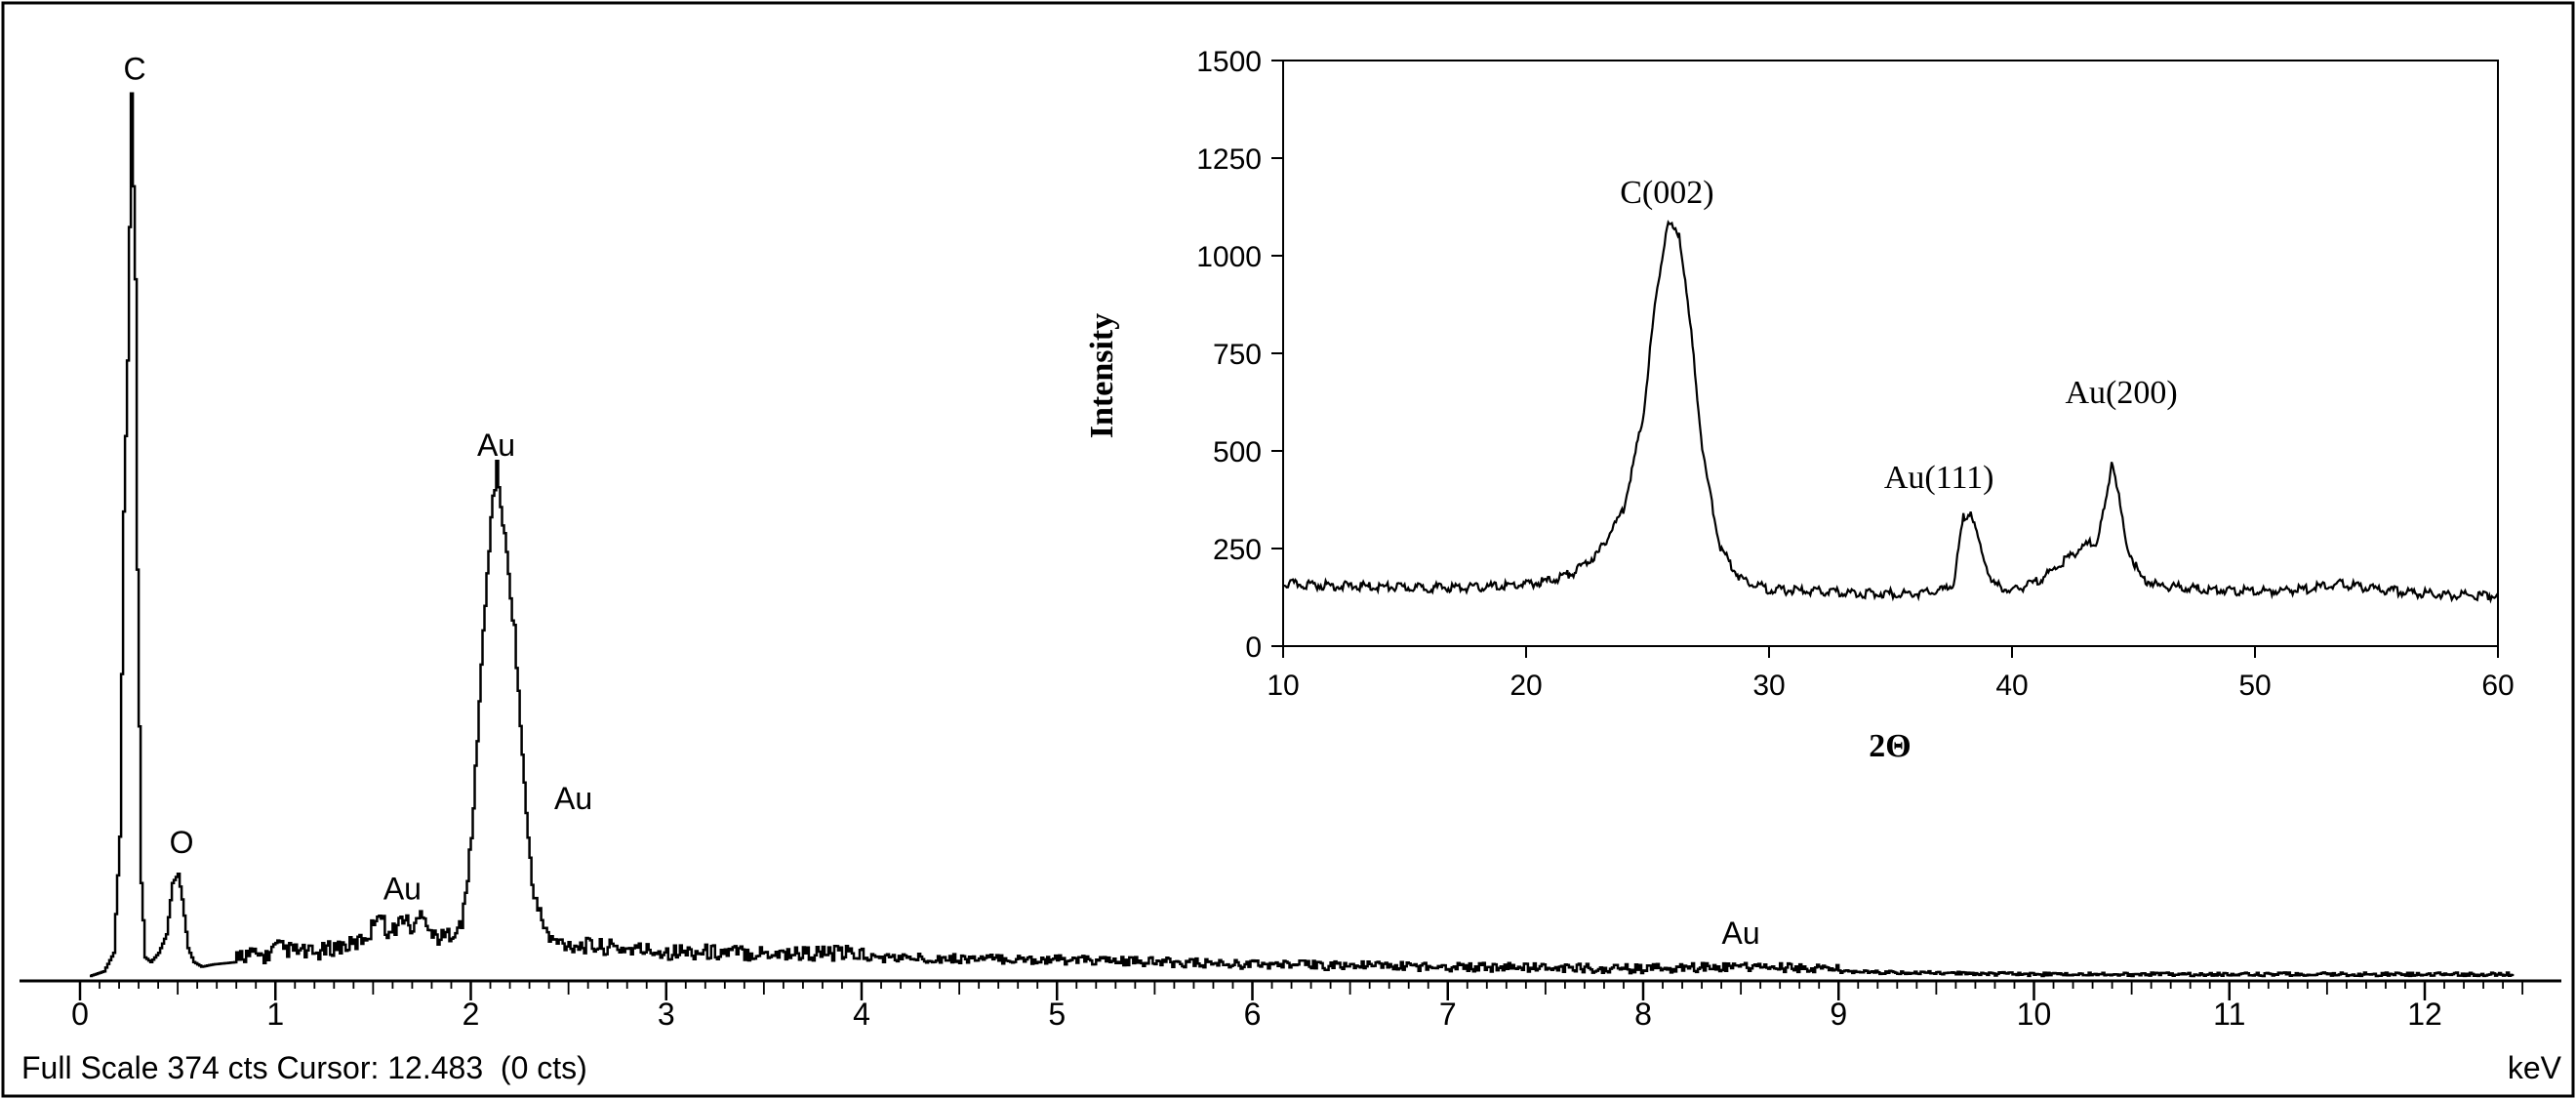 This screenshot has width=2576, height=1099. I want to click on xrd-x-tick-label: 30, so click(1768, 686).